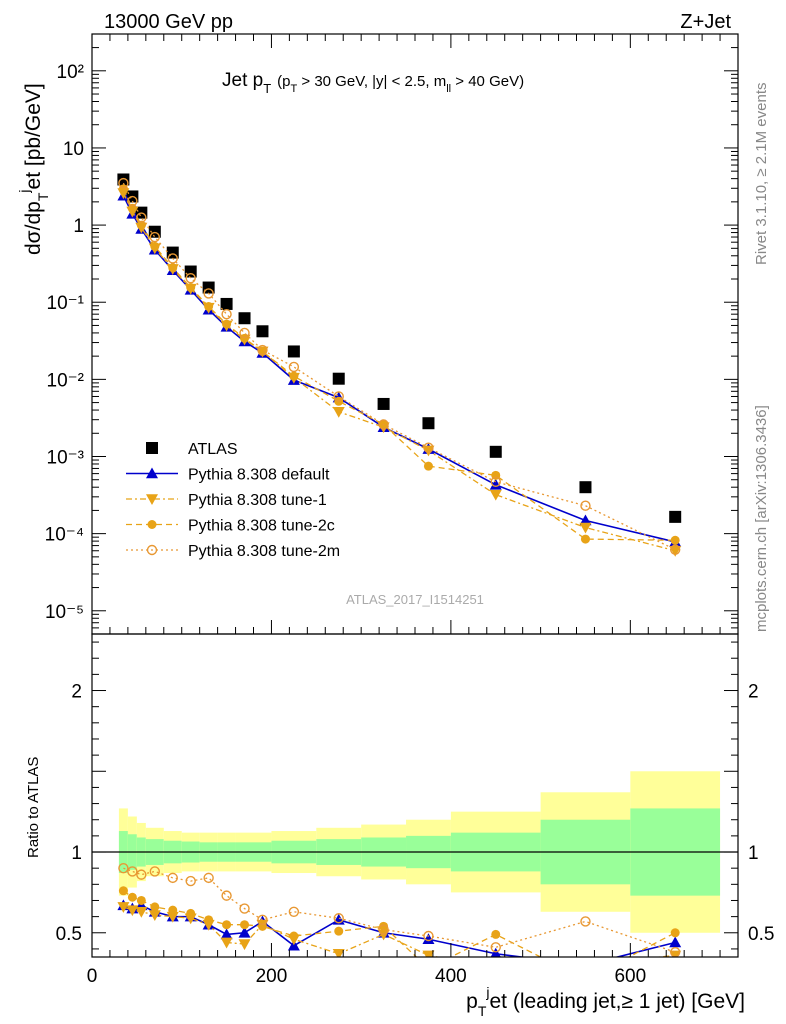  What do you see at coordinates (76, 692) in the screenshot?
I see `ratio-y-tick-label: 2` at bounding box center [76, 692].